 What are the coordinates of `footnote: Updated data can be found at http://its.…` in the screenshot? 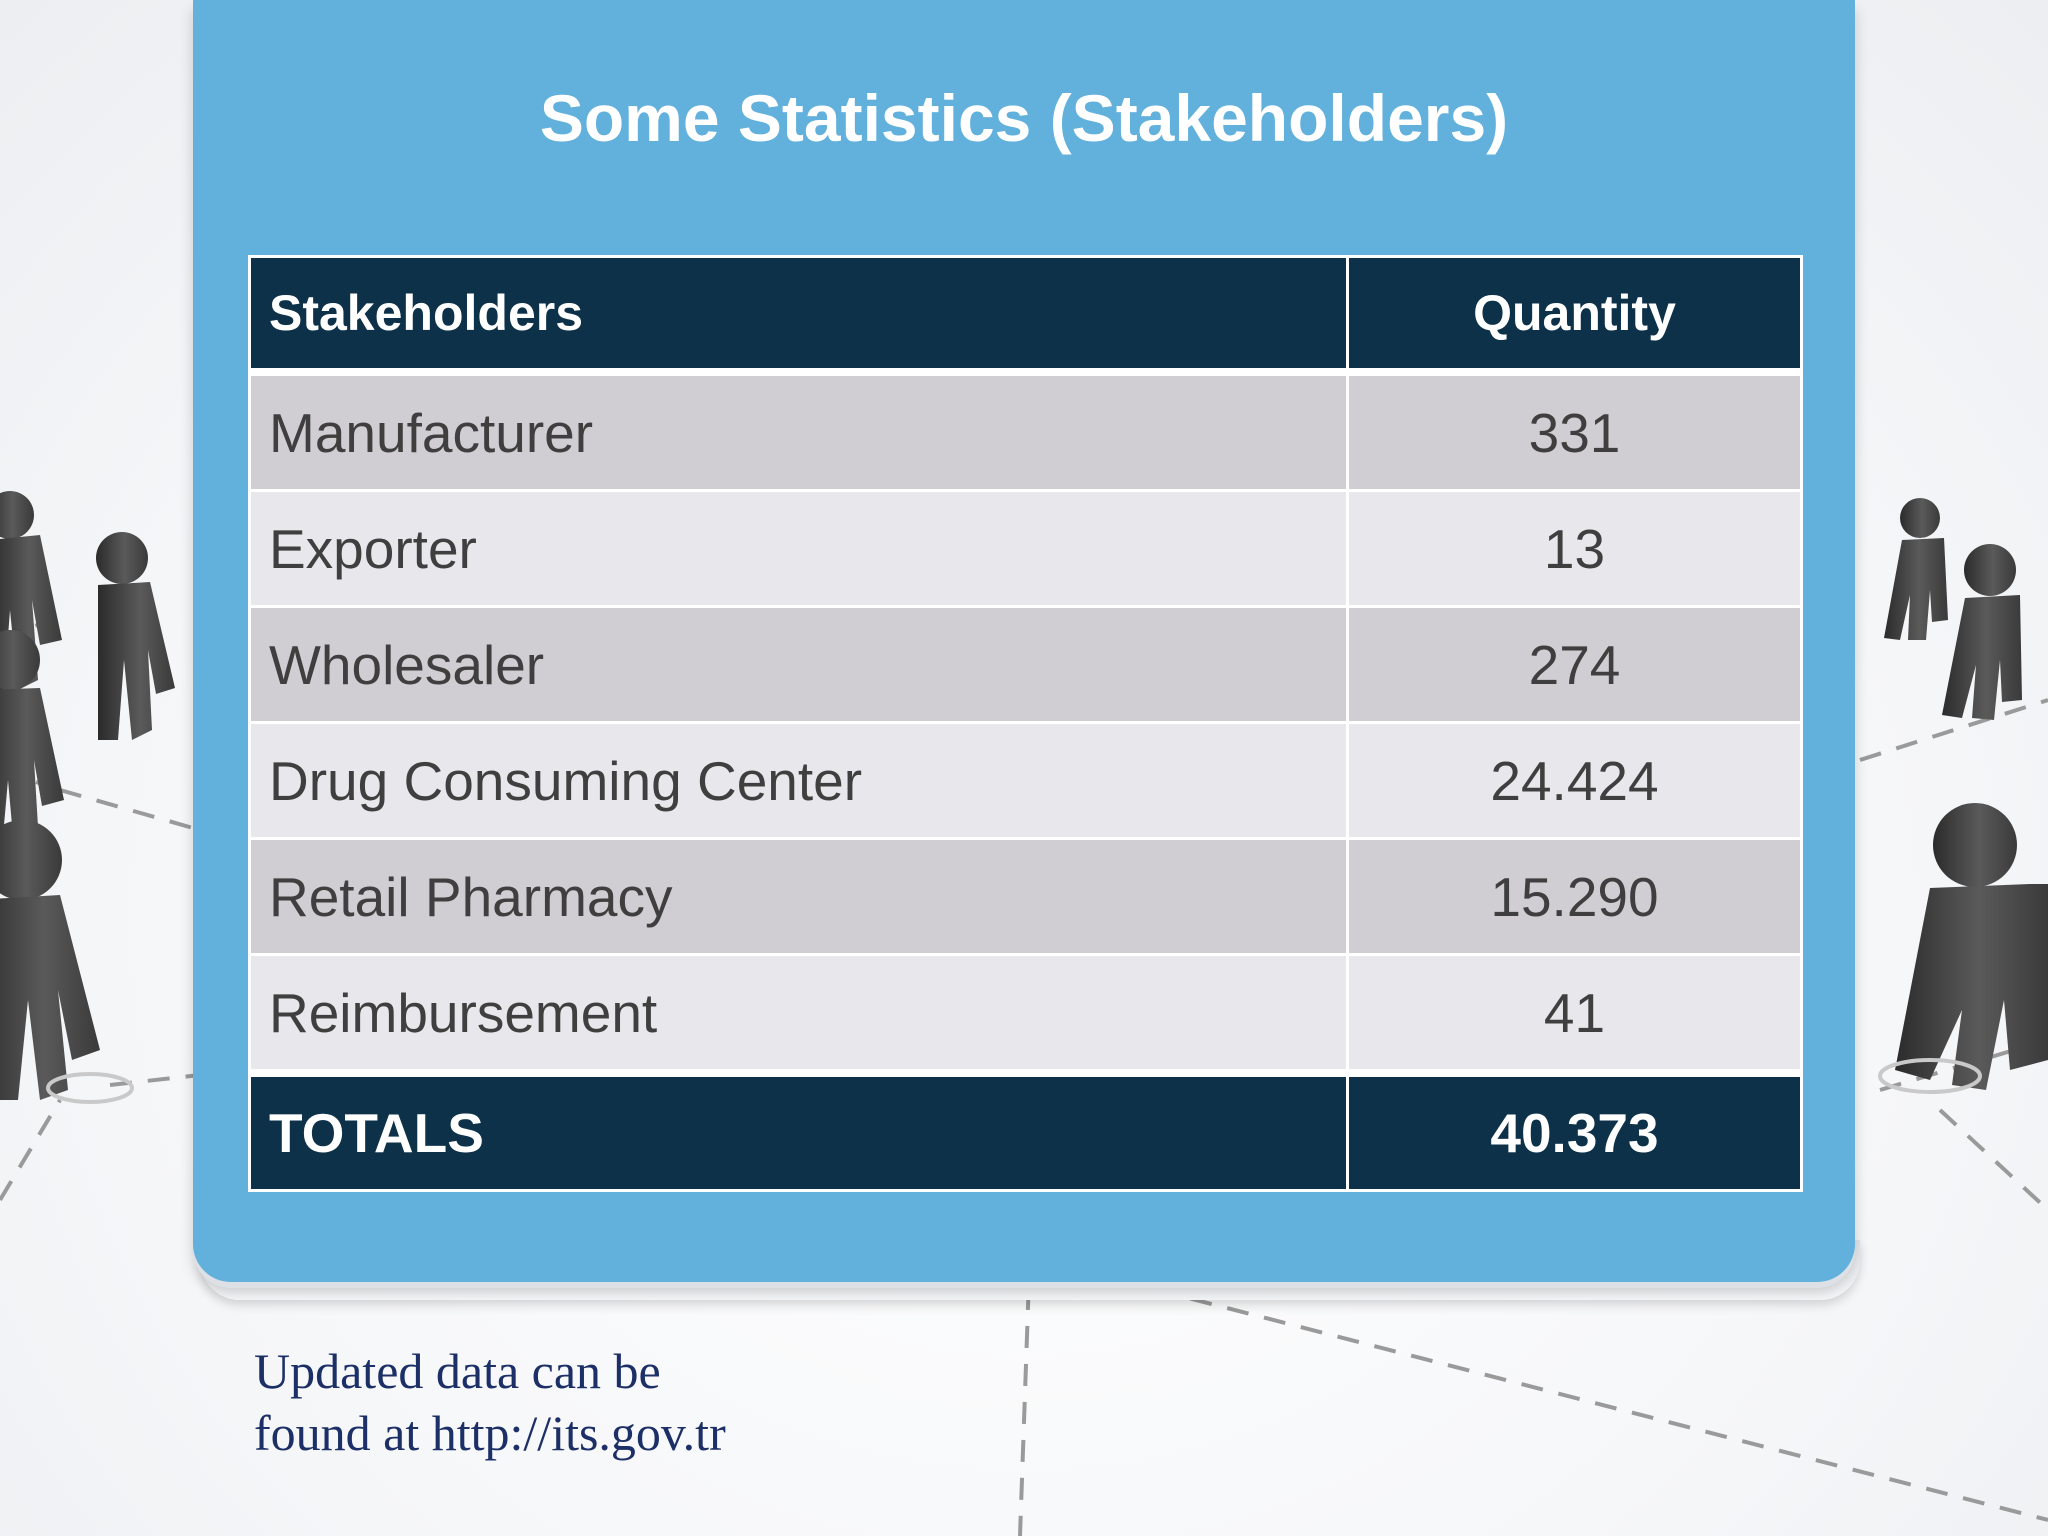 It's located at (490, 1402).